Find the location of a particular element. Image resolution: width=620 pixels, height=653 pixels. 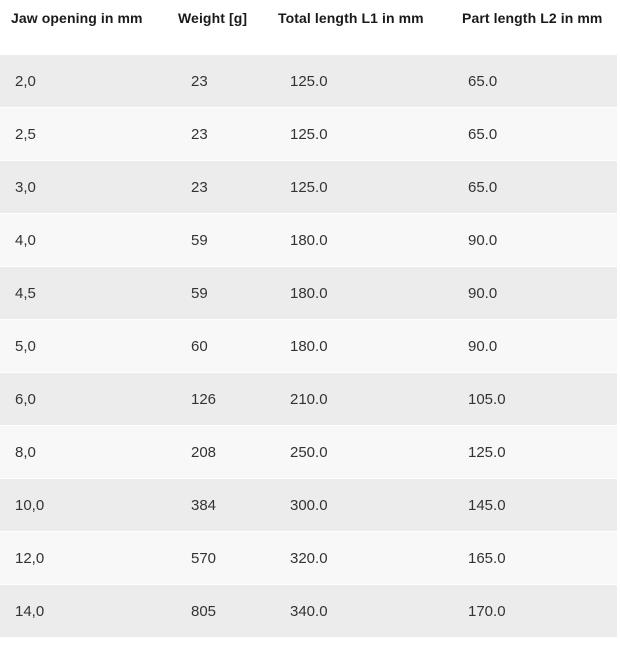

table-cell: 320.0 is located at coordinates (359, 557).